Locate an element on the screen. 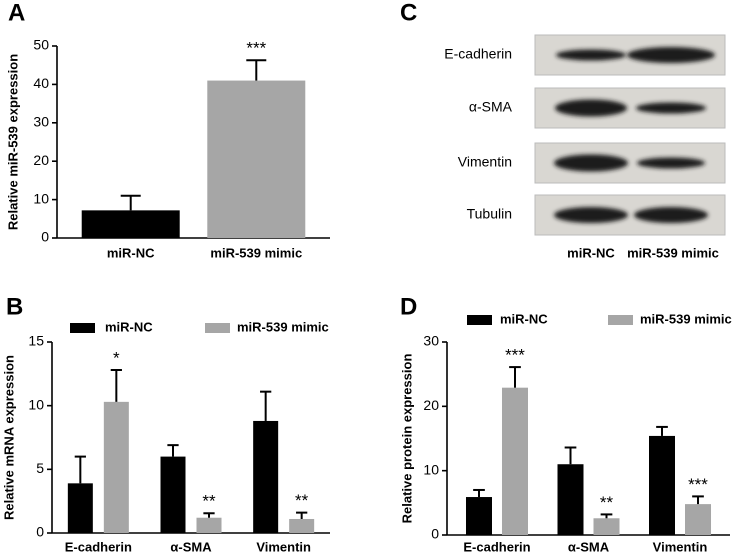 This screenshot has width=740, height=556. blot-row-label: Vimentin is located at coordinates (485, 162).